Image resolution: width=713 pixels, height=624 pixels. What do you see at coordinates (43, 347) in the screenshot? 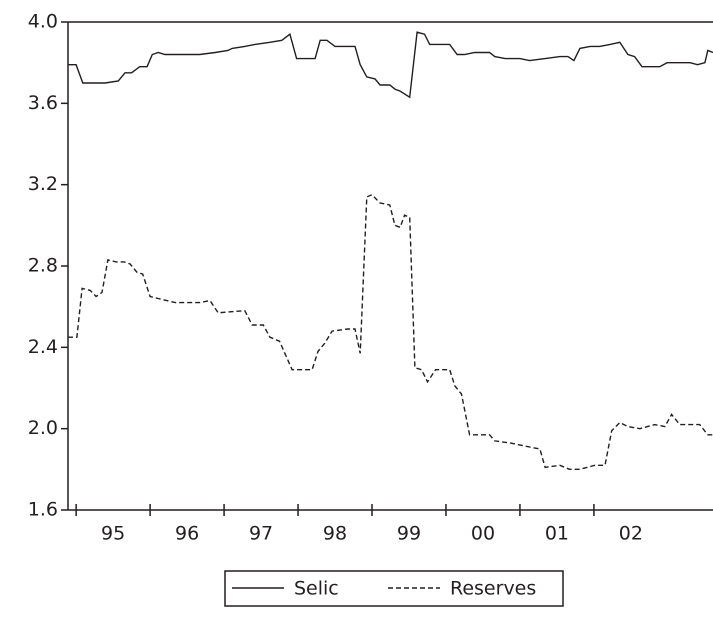
I see `y-tick-label: 2.4` at bounding box center [43, 347].